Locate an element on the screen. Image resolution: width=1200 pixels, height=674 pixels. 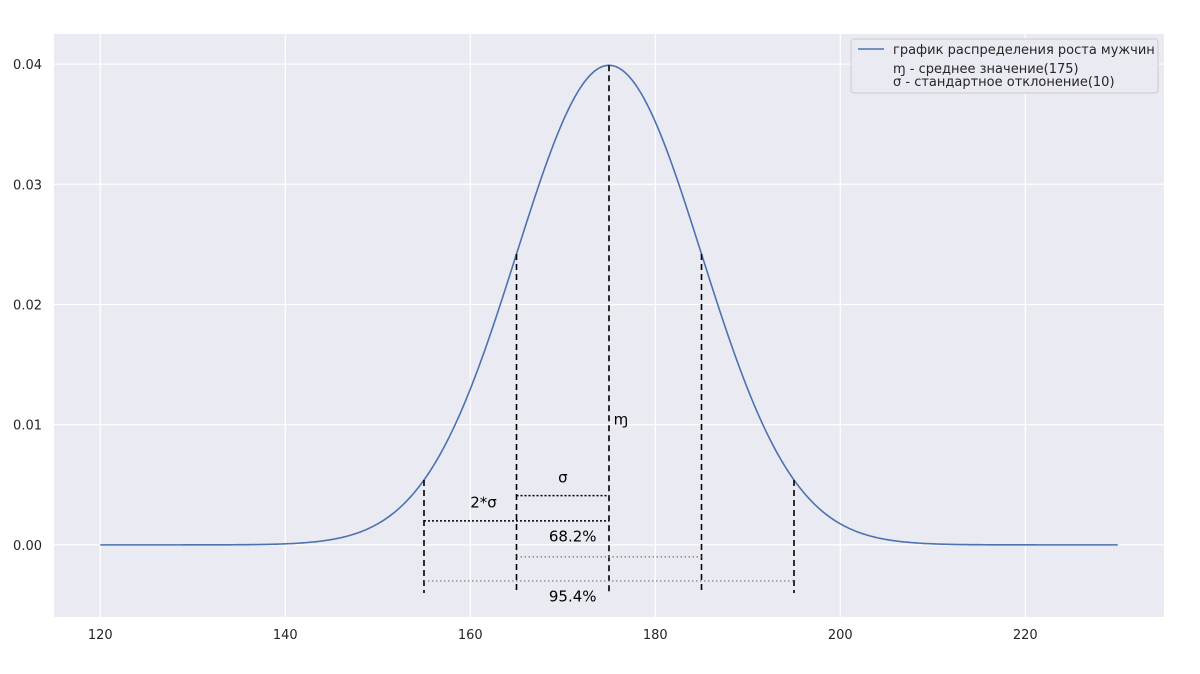
x-tick-label: 120 is located at coordinates (100, 635).